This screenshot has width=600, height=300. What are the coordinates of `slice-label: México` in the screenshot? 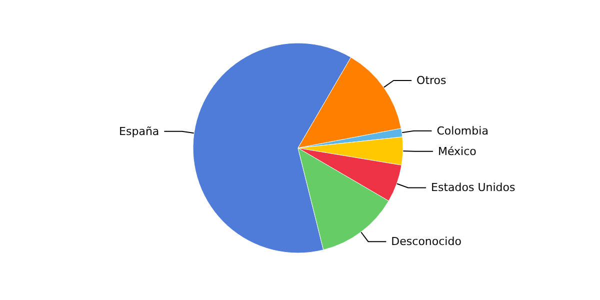 It's located at (457, 151).